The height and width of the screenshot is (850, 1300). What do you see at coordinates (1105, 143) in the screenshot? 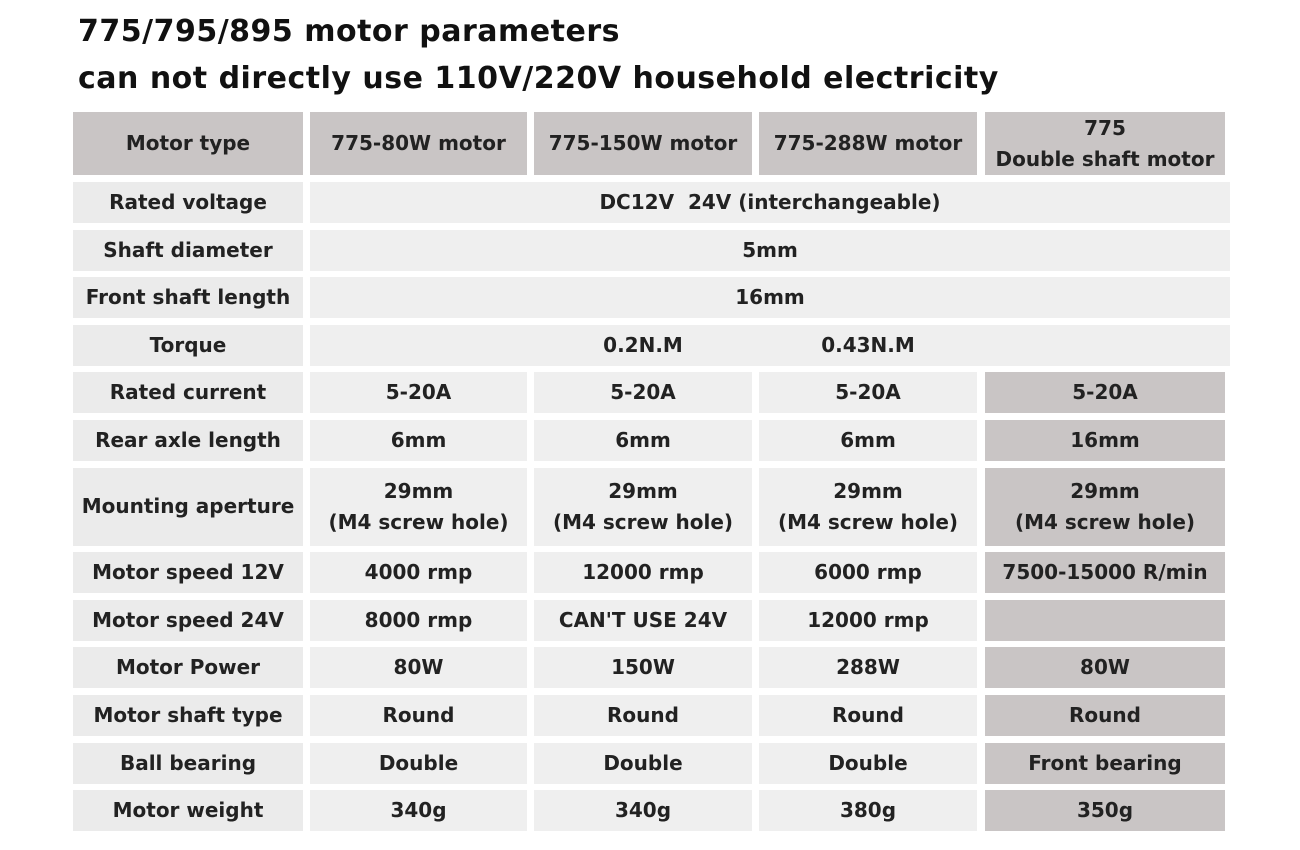
I see `header-cell: 775 Double shaft motor` at bounding box center [1105, 143].